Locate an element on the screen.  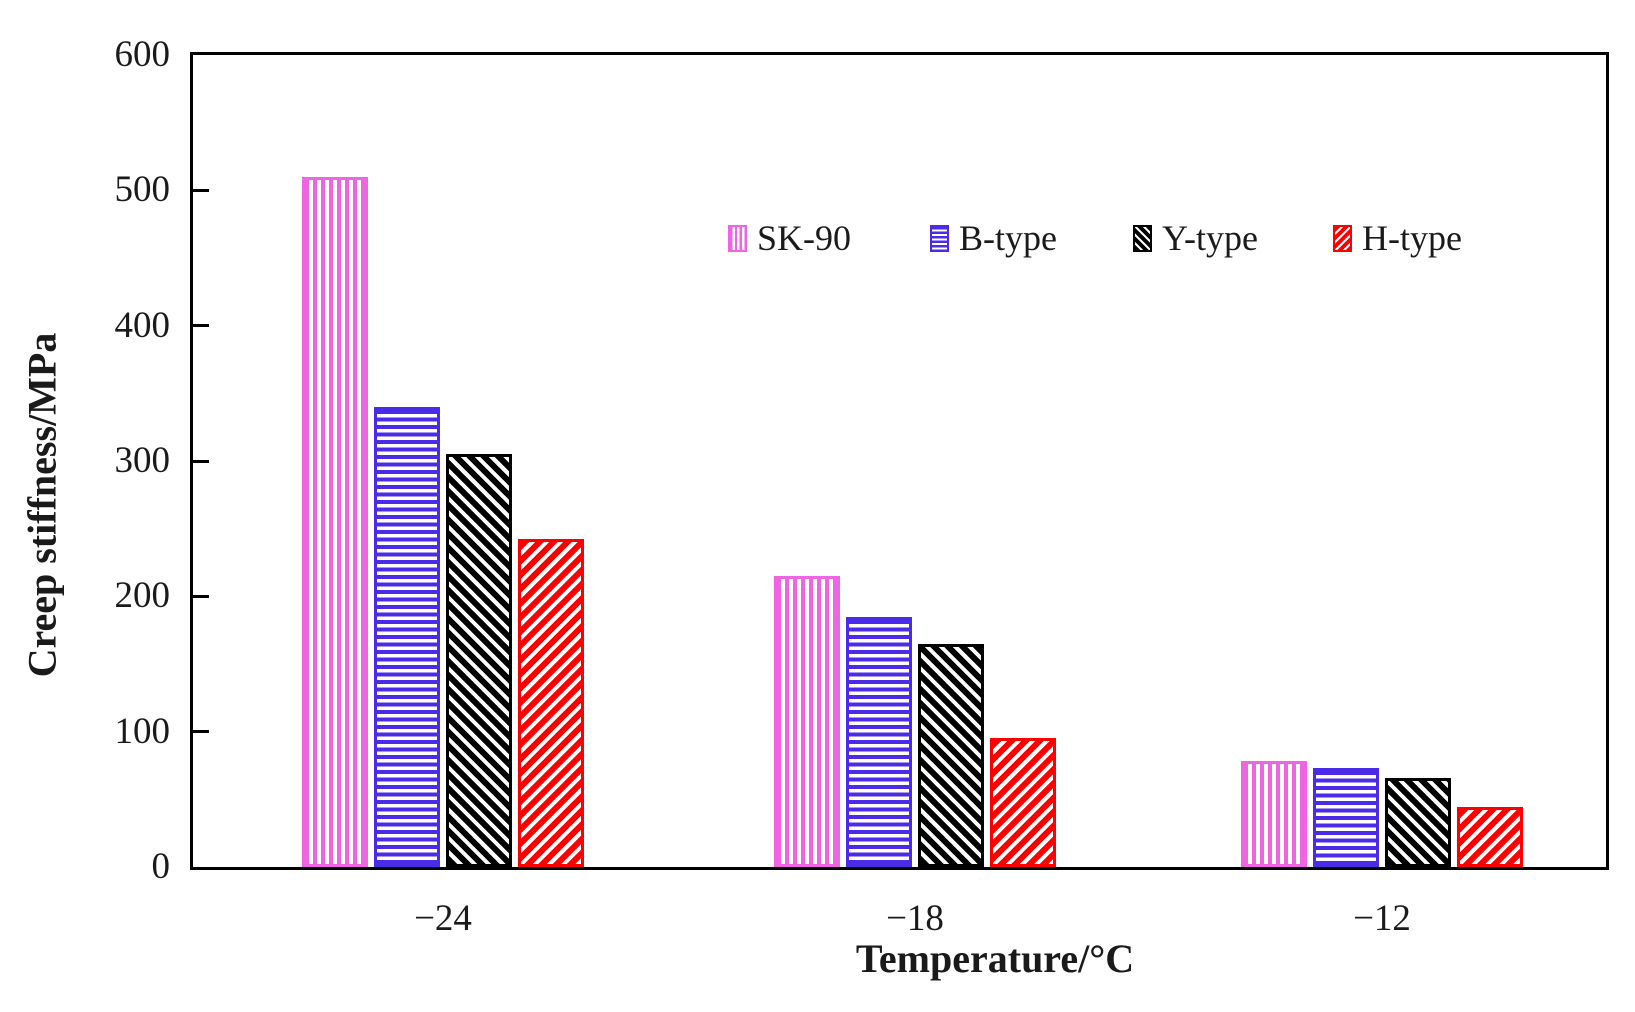
legend-item-h-type: H-type is located at coordinates (1397, 238).